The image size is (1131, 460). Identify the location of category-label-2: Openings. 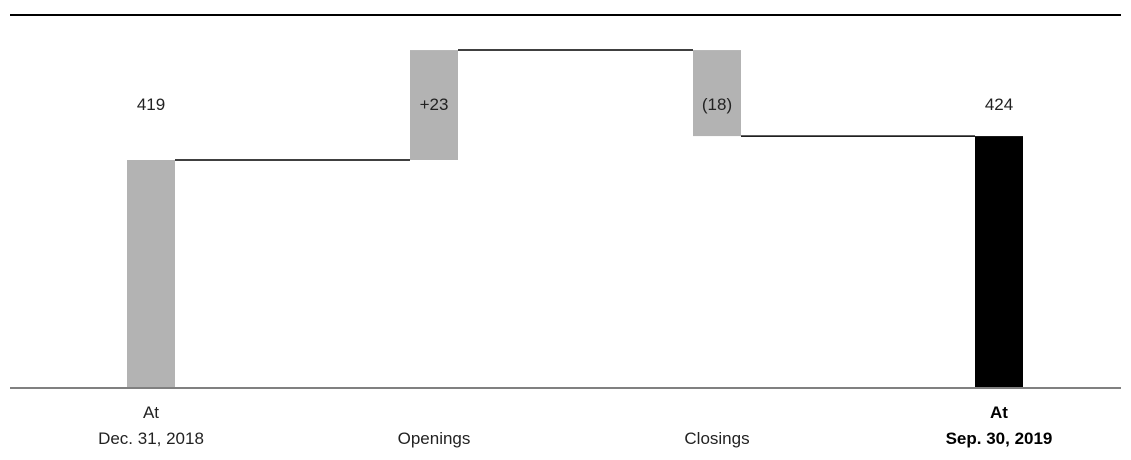
(434, 438).